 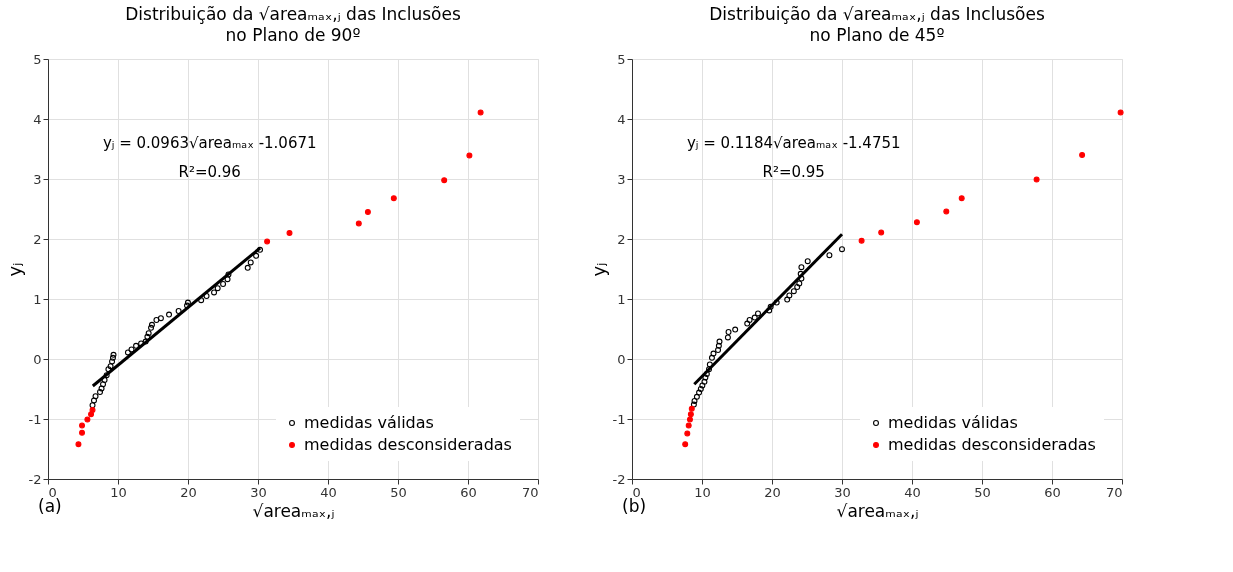 What do you see at coordinates (992, 444) in the screenshot?
I see `legend-label: medidas desconsideradas` at bounding box center [992, 444].